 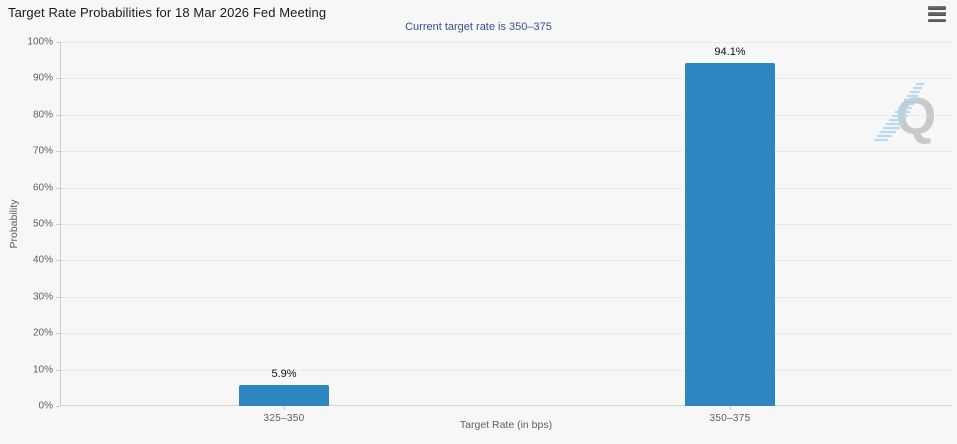 I want to click on bar-value-label: 5.9%, so click(x=284, y=373).